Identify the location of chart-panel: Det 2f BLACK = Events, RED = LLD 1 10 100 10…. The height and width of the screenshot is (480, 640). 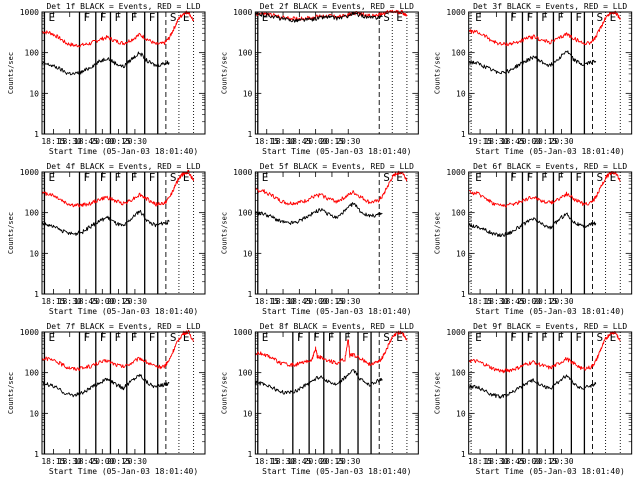
(319, 79).